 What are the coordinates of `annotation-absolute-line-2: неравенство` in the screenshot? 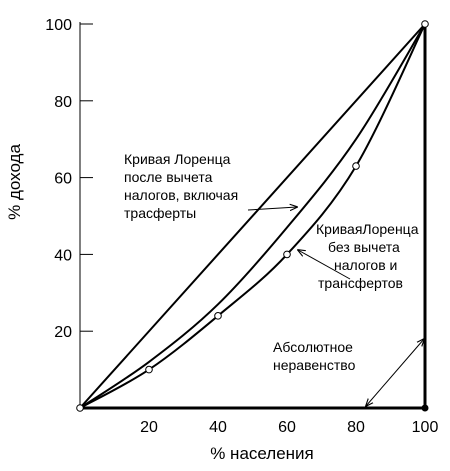 It's located at (314, 365).